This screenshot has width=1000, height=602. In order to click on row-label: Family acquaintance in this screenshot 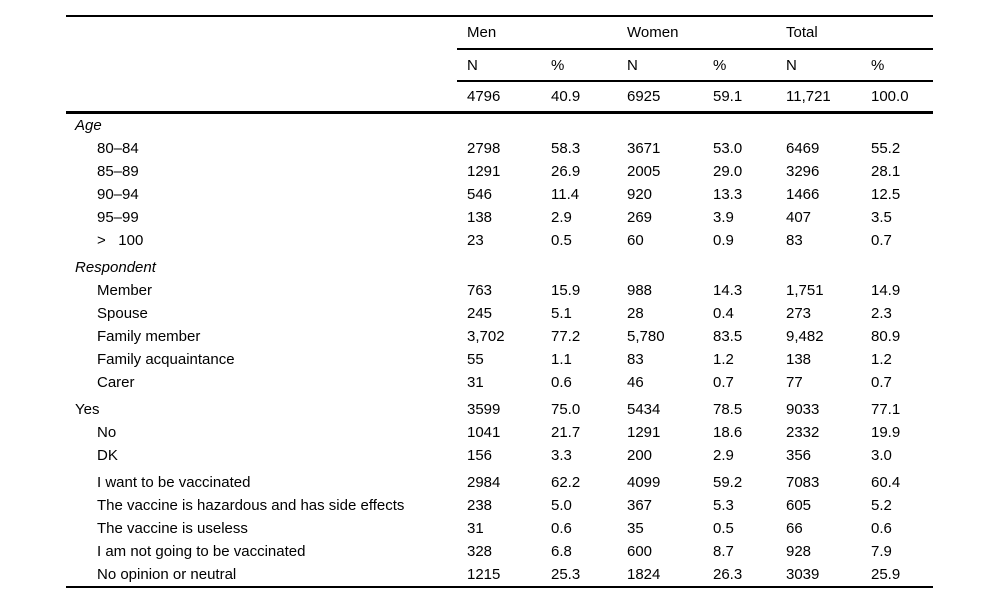, I will do `click(166, 359)`.